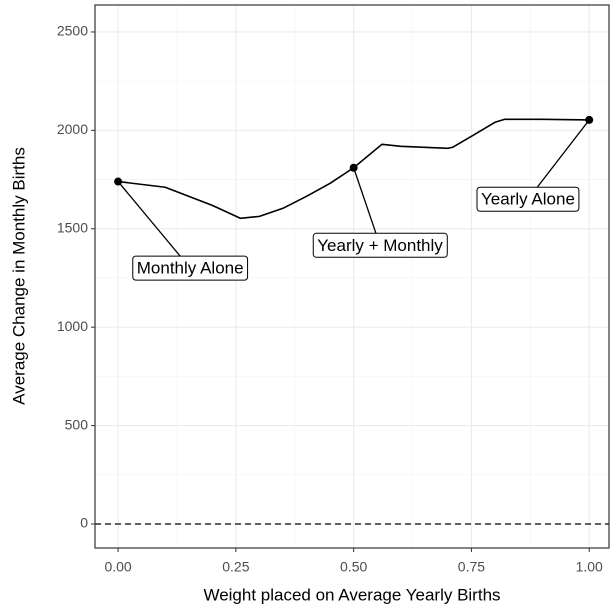 This screenshot has width=610, height=611. Describe the element at coordinates (72, 31) in the screenshot. I see `y-tick-label: 2500` at that location.